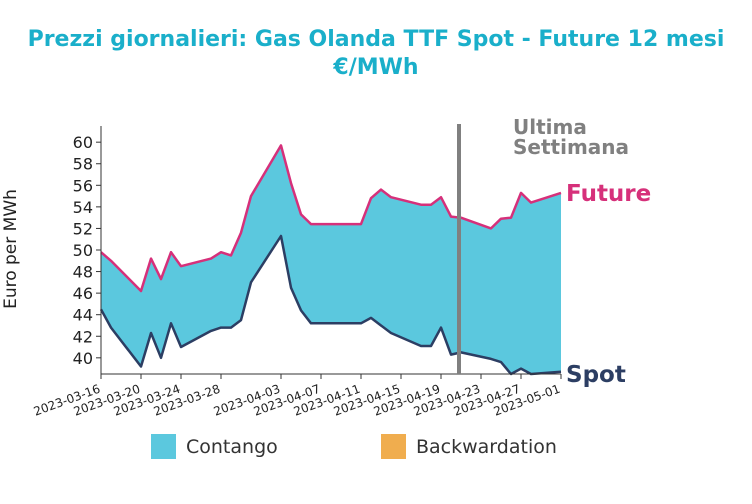 Image resolution: width=752 pixels, height=504 pixels. I want to click on y-tick-label: 52, so click(83, 228).